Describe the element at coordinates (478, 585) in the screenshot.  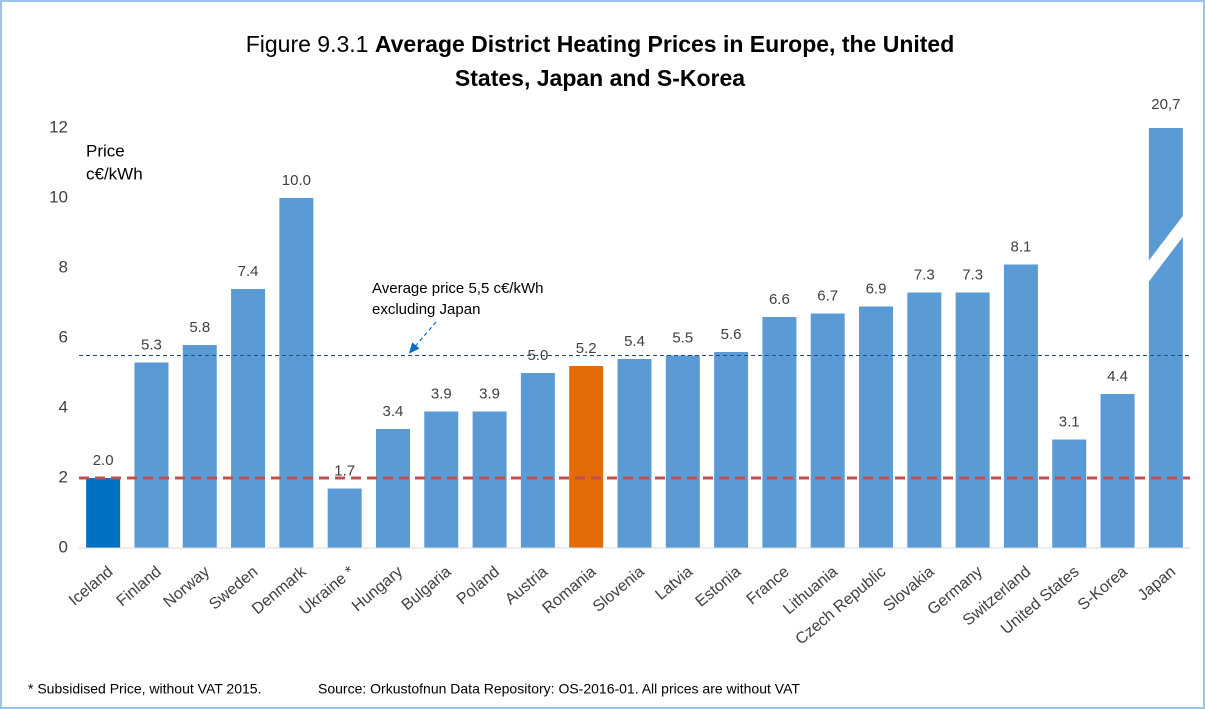
I see `x-tick-label: Poland` at that location.